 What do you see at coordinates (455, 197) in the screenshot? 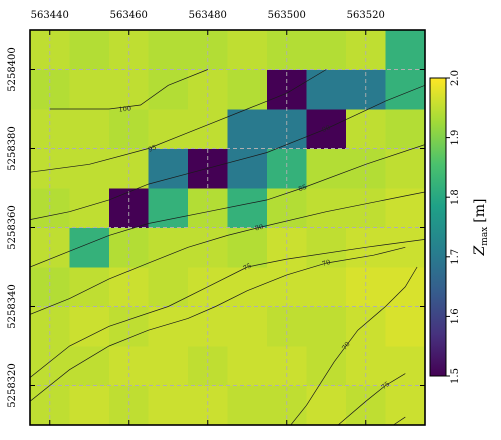
I see `colorbar-tick-label: 1.8` at bounding box center [455, 197].